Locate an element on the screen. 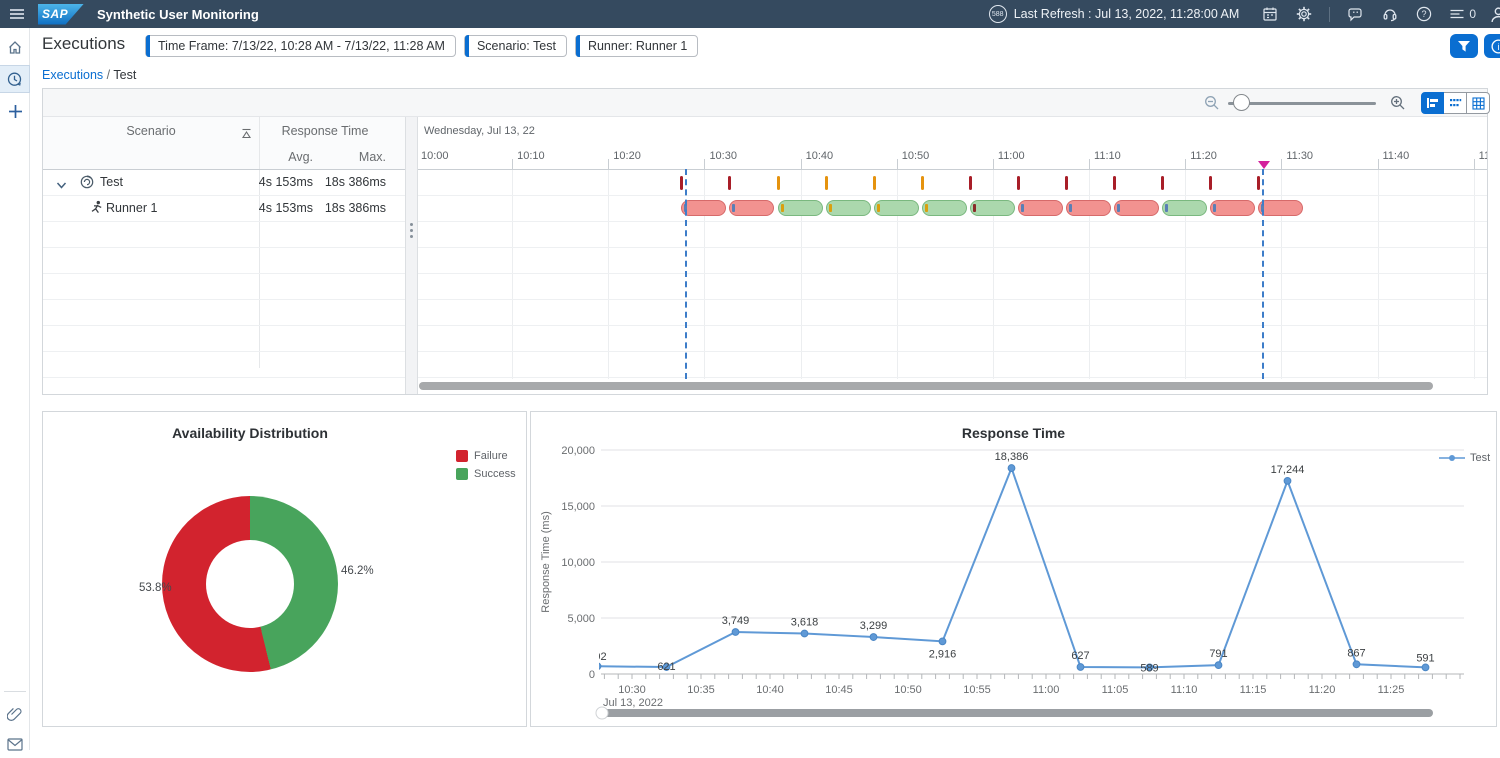  gantt-table: Scenario Response Time Avg. Max. Test is located at coordinates (224, 255).